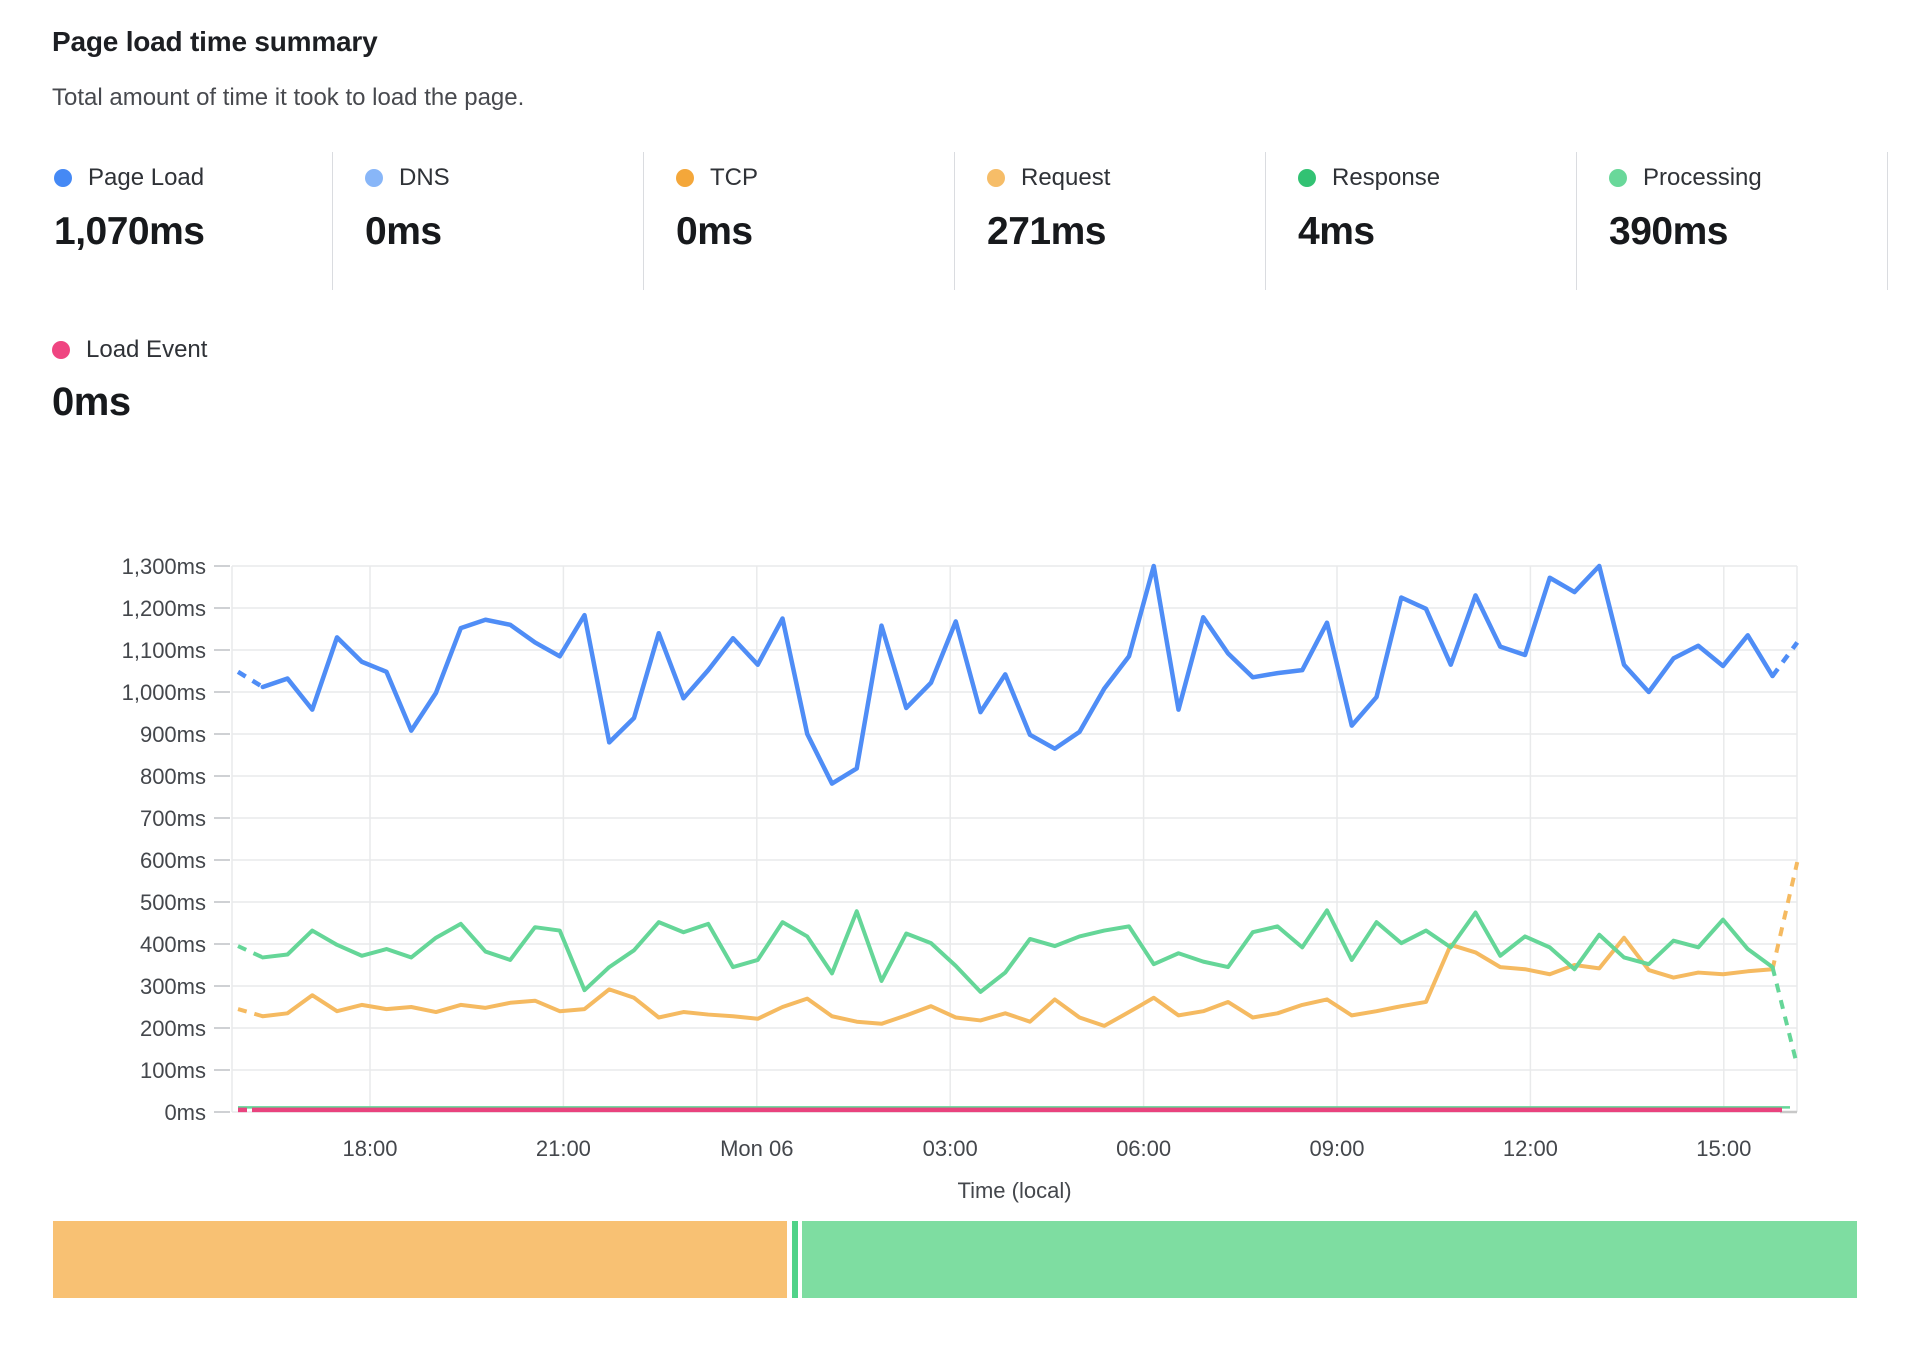 The image size is (1910, 1352). Describe the element at coordinates (1668, 231) in the screenshot. I see `stat-value: 390ms` at that location.